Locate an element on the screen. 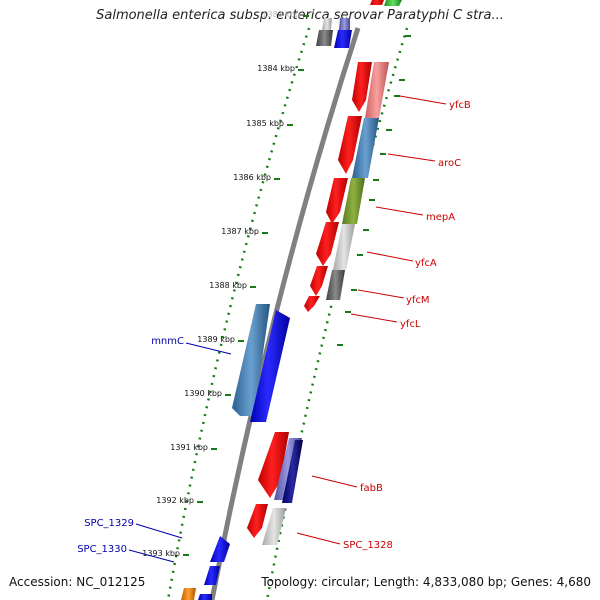 This screenshot has width=600, height=600. gene-label-fabb: fabB is located at coordinates (371, 488).